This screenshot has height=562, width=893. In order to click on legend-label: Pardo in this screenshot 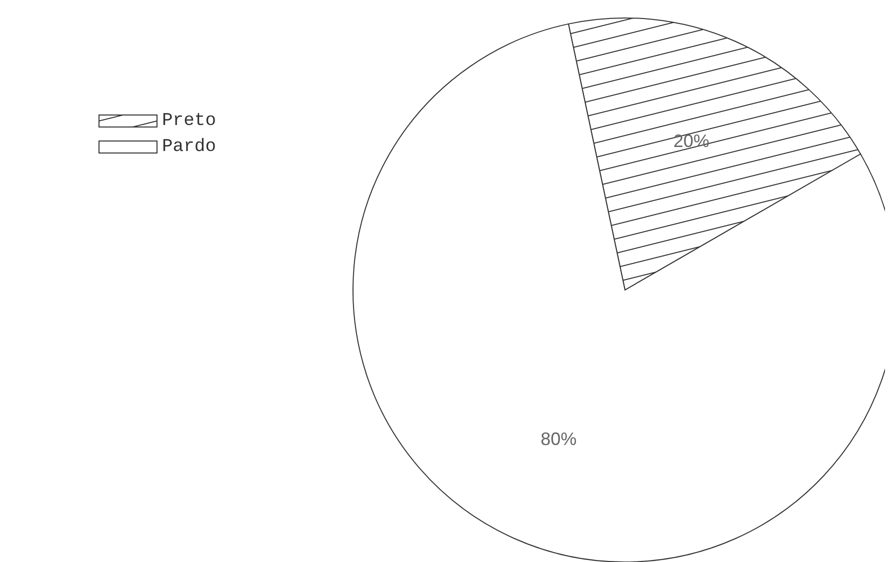, I will do `click(189, 147)`.